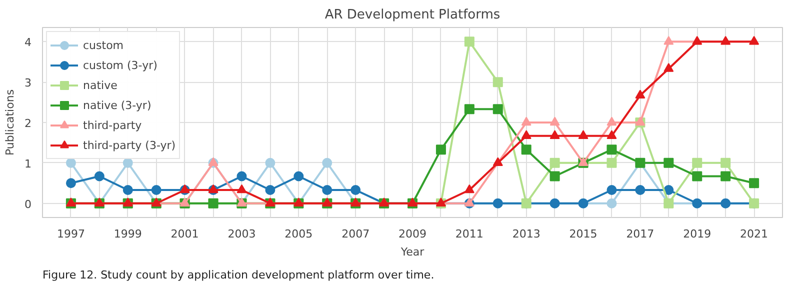 This screenshot has height=286, width=800. What do you see at coordinates (238, 275) in the screenshot?
I see `caption: Figure 12. Study count by application development platform over time.` at bounding box center [238, 275].